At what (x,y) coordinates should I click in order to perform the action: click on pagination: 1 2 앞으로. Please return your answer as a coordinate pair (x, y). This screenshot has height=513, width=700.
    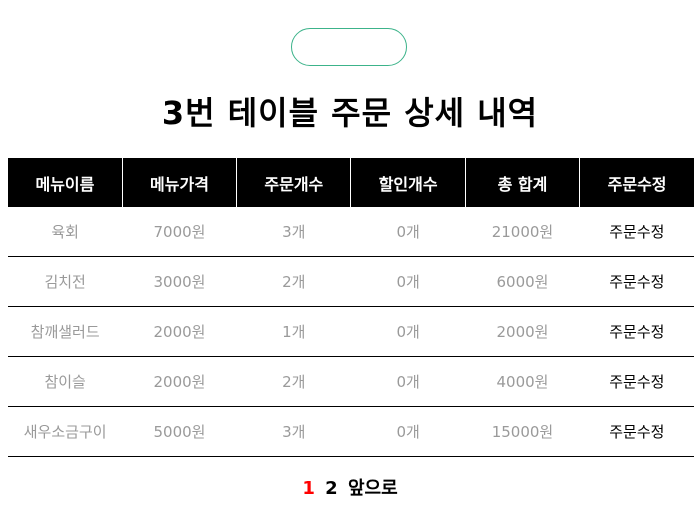
    Looking at the image, I should click on (350, 487).